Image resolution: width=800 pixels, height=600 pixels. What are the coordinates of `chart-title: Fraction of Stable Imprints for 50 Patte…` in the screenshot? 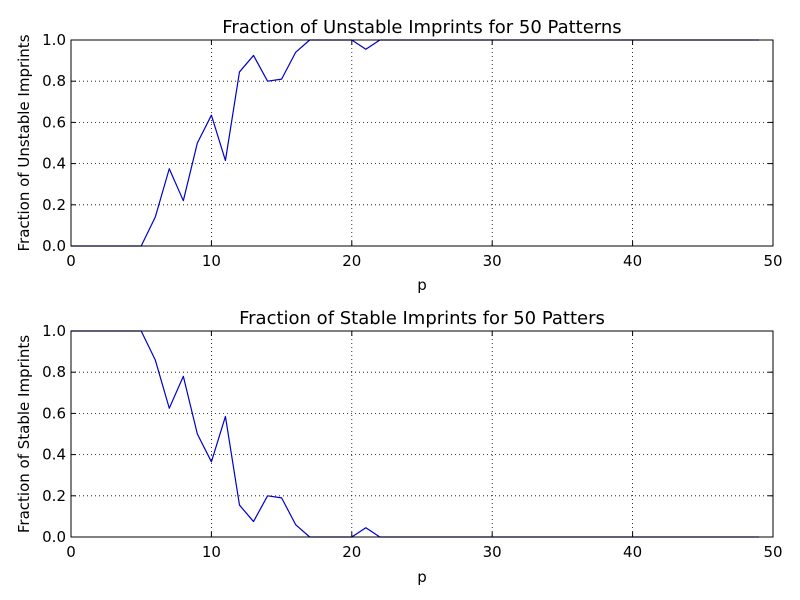 It's located at (422, 318).